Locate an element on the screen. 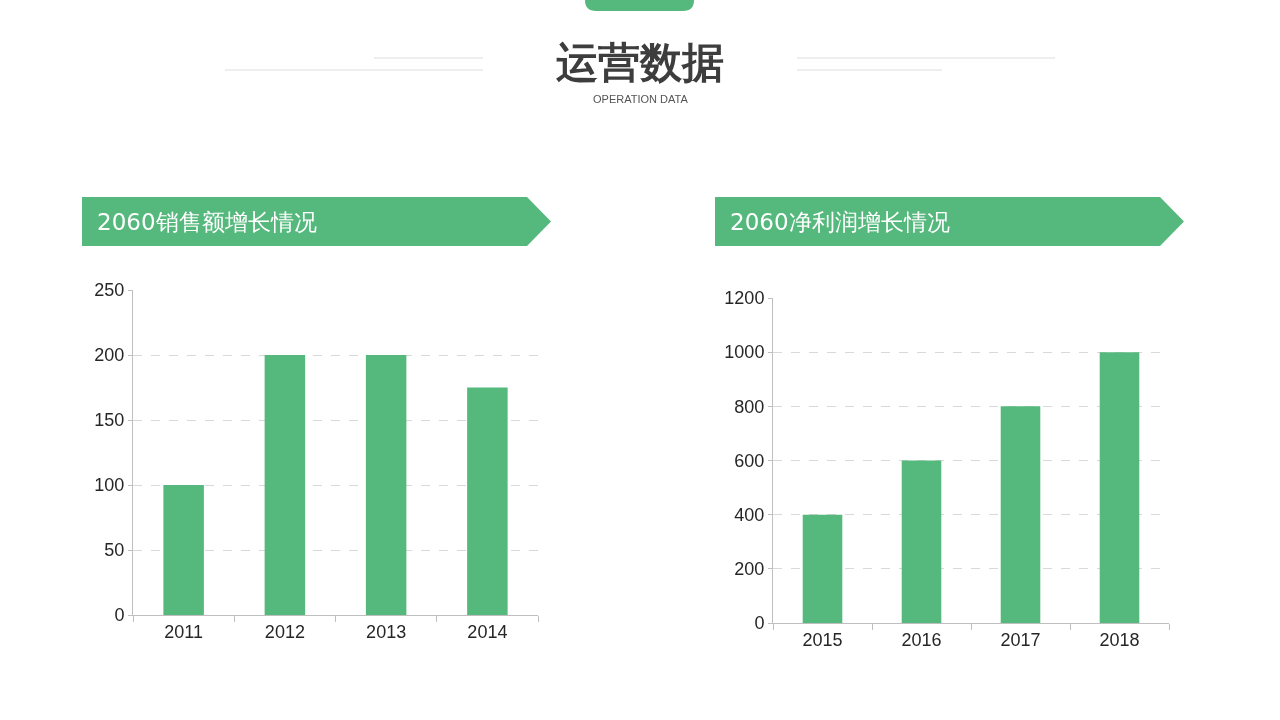 This screenshot has height=720, width=1280. y-tick-label: 1000 is located at coordinates (744, 352).